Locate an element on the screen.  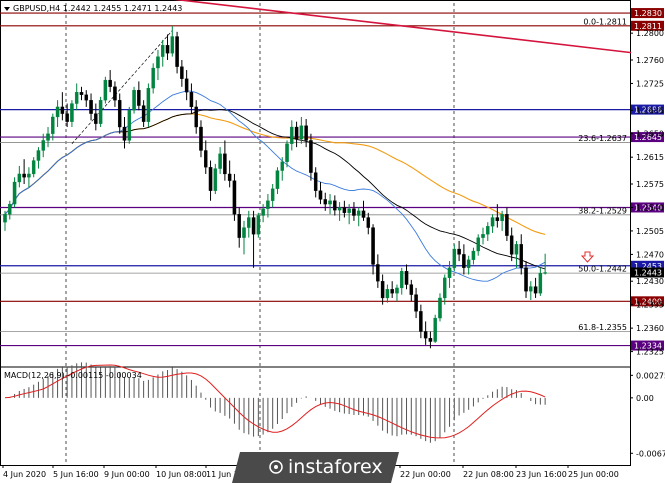
price-tick-label: 1.2725 is located at coordinates (650, 83).